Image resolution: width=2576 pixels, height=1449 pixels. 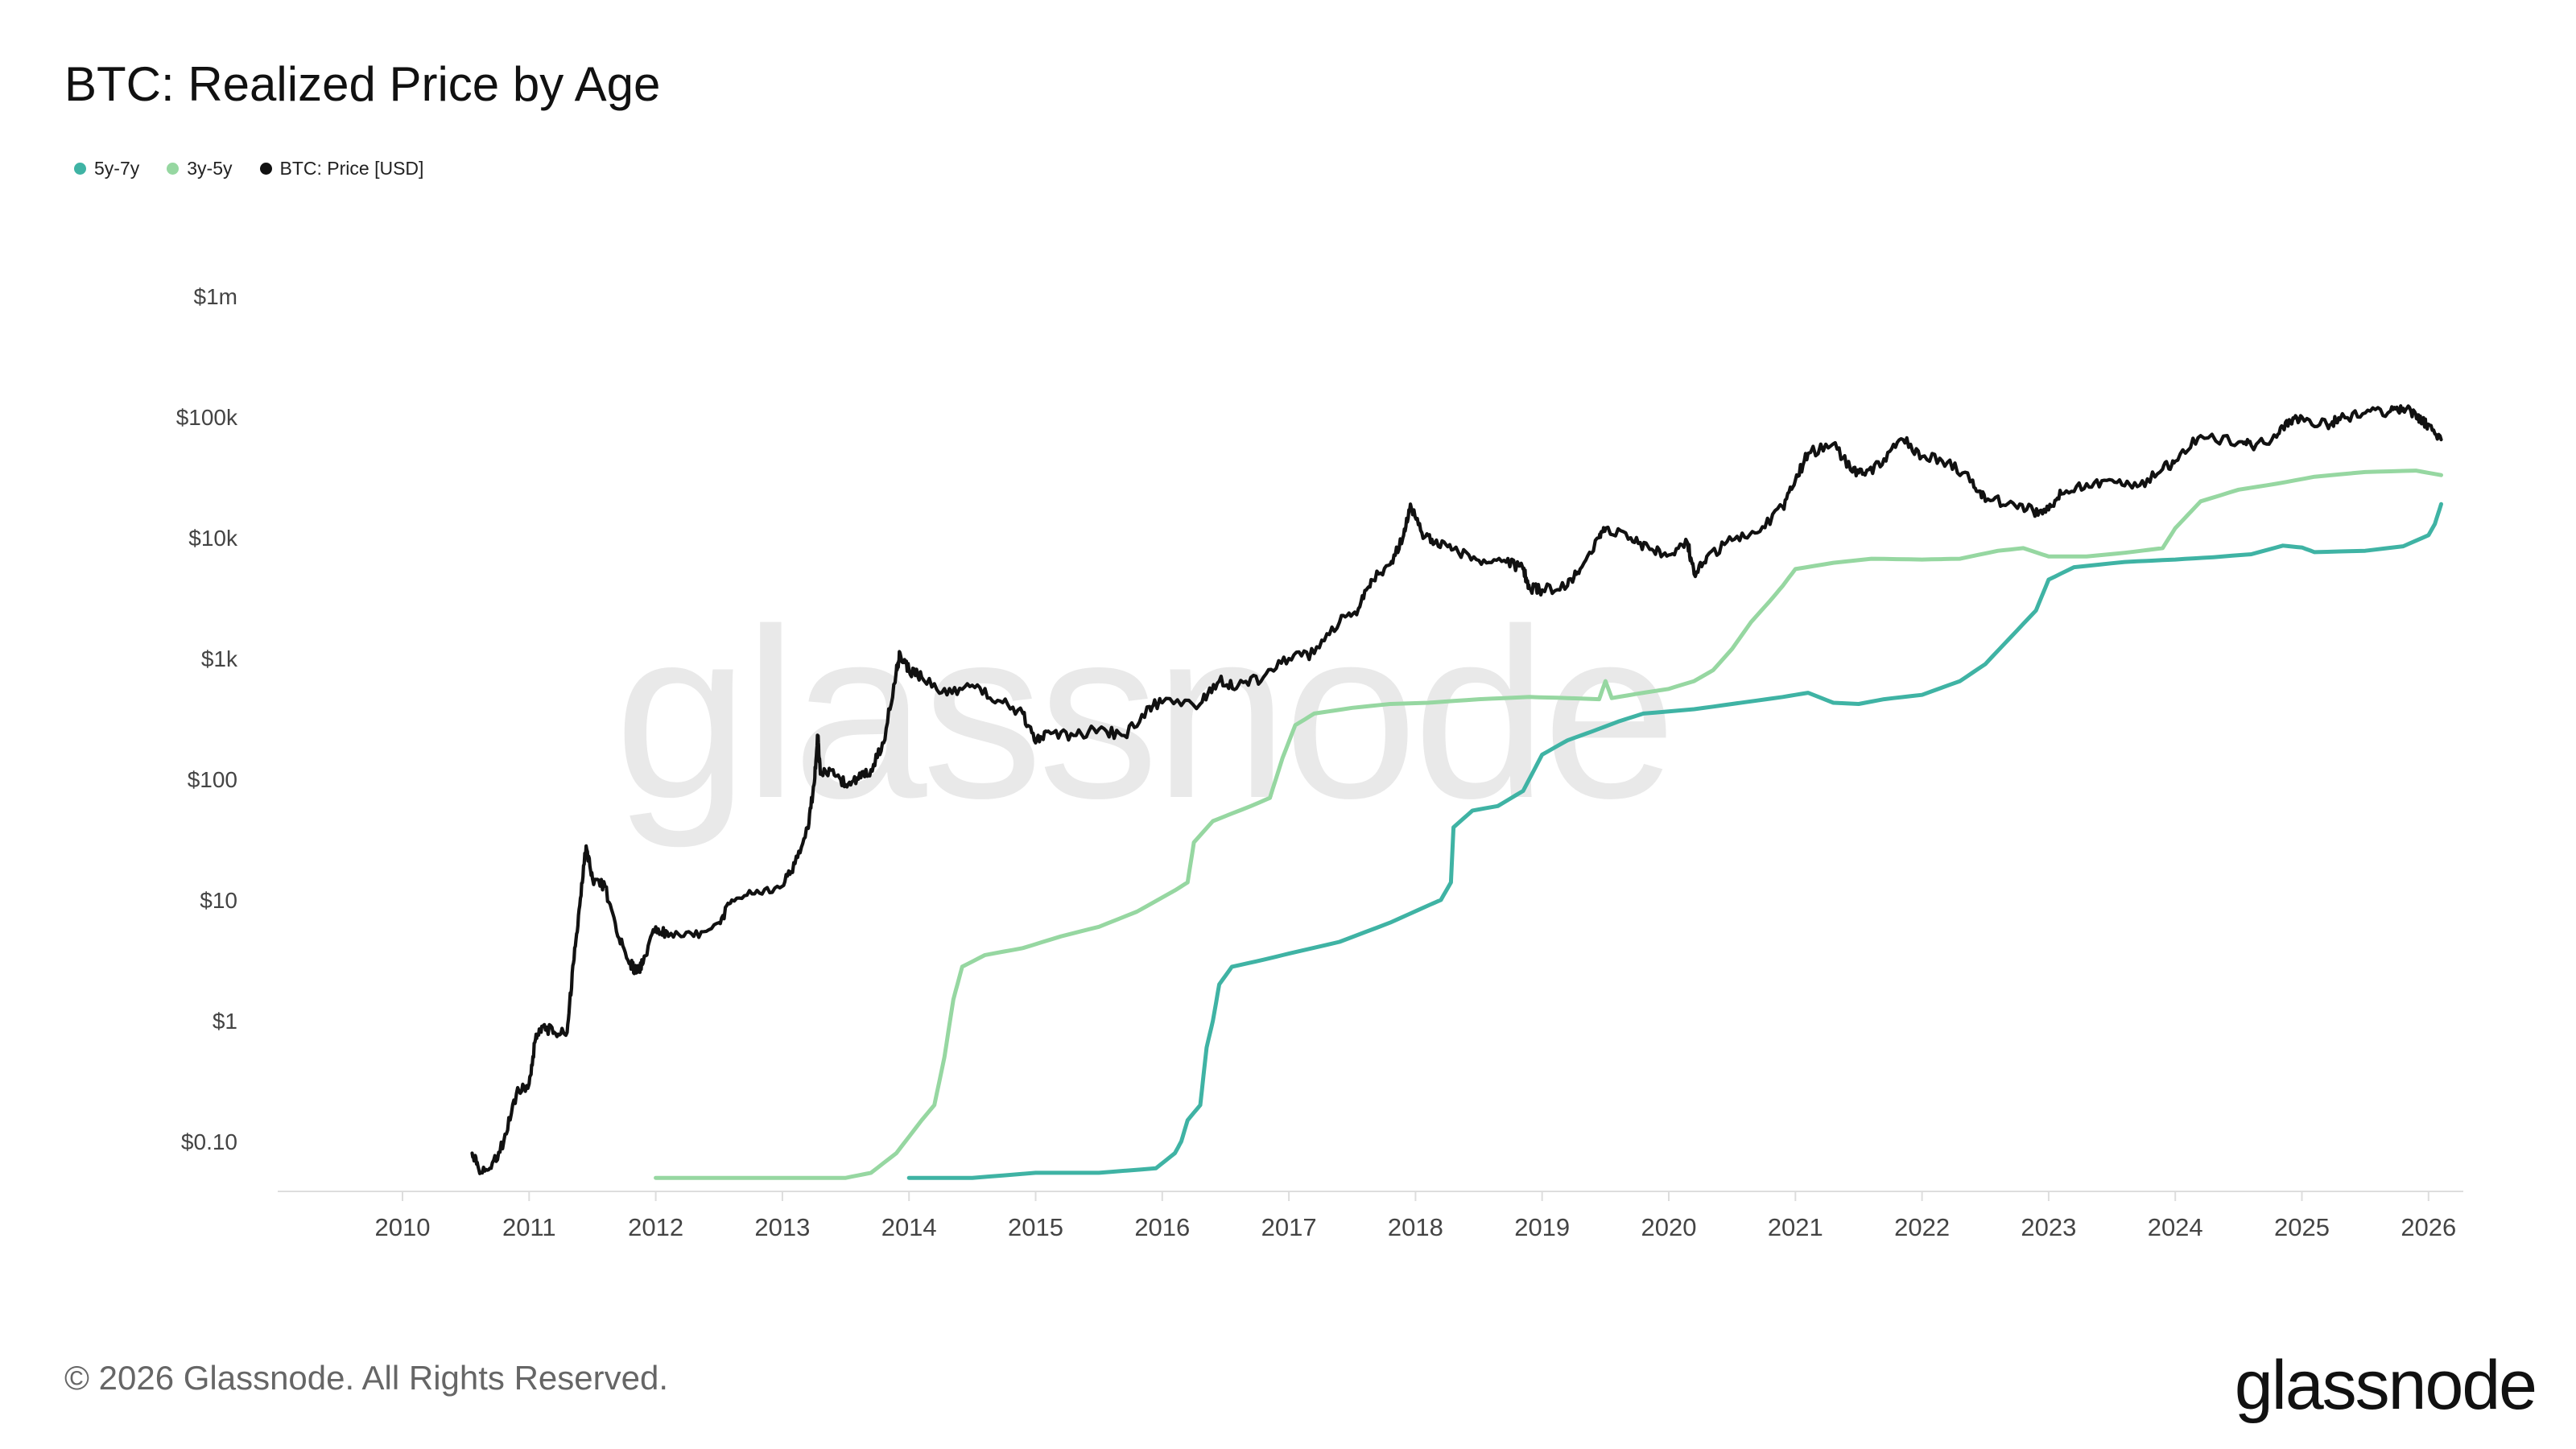 I want to click on y-tick-label: $0.10, so click(x=209, y=1141).